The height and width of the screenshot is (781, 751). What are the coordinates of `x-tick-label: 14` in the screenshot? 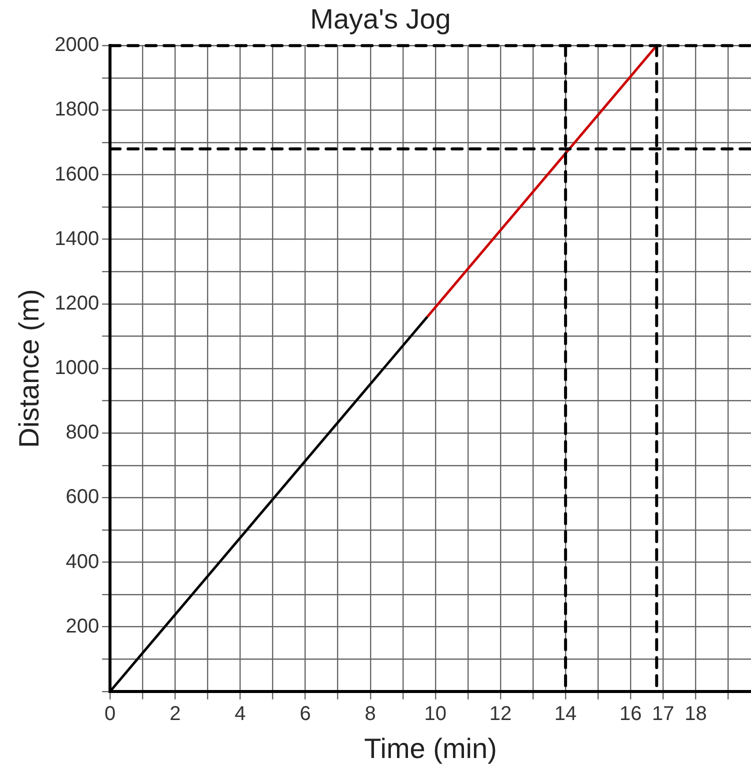 It's located at (565, 713).